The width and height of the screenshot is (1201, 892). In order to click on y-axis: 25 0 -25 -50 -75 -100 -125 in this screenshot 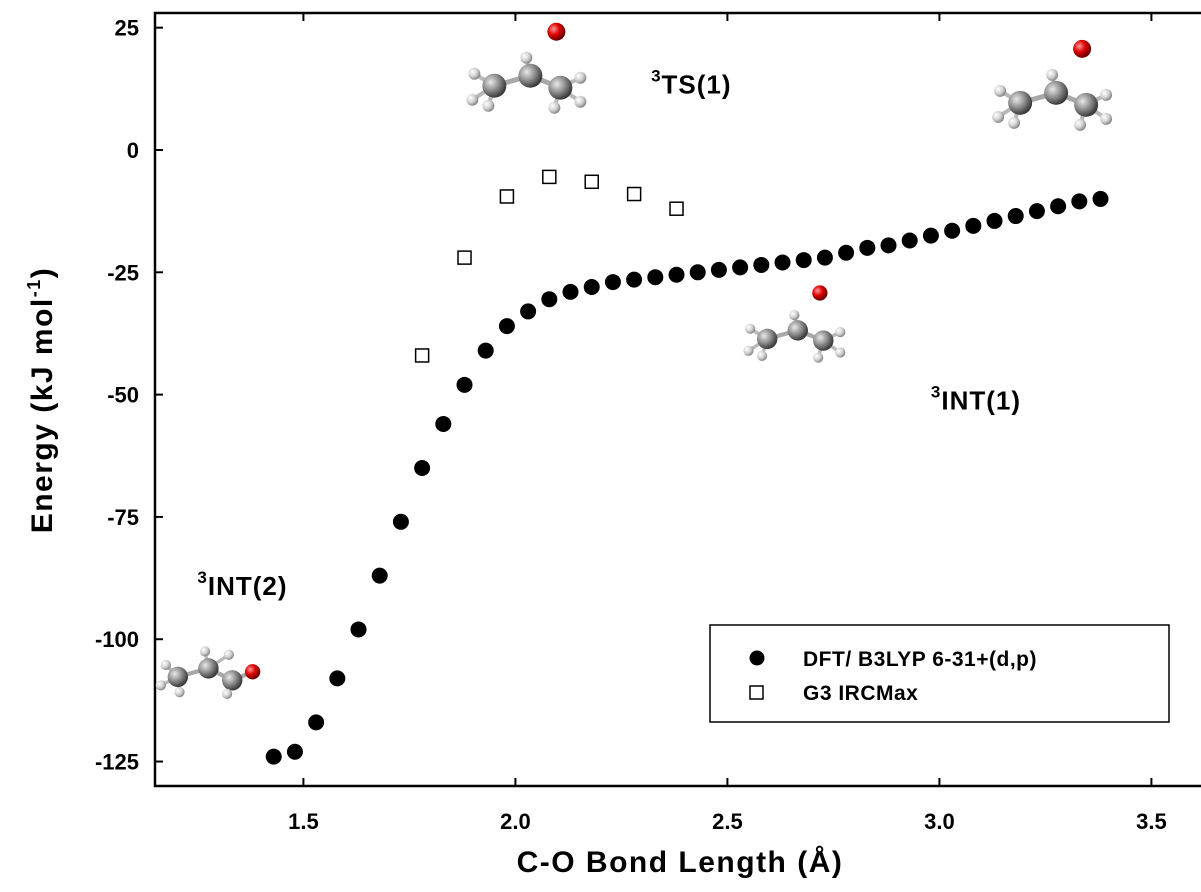, I will do `click(129, 395)`.